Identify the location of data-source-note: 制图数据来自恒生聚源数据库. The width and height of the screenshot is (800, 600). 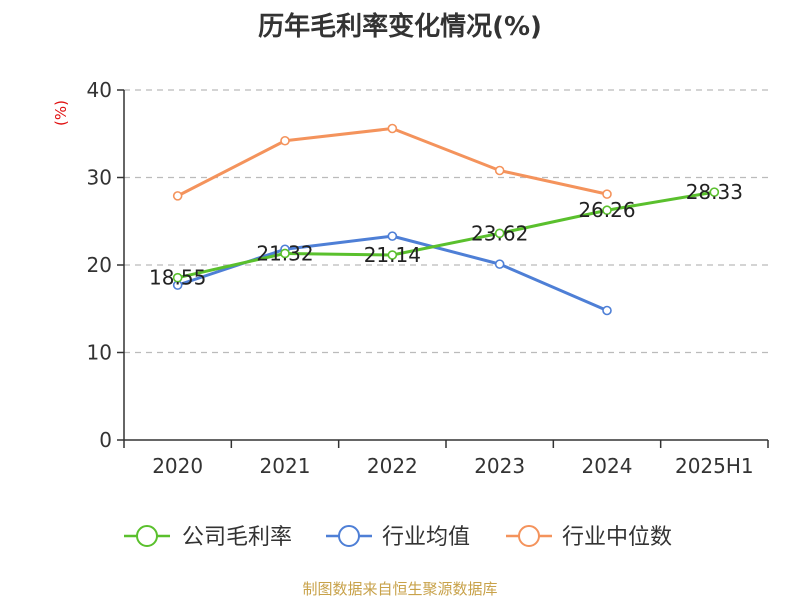
(400, 589).